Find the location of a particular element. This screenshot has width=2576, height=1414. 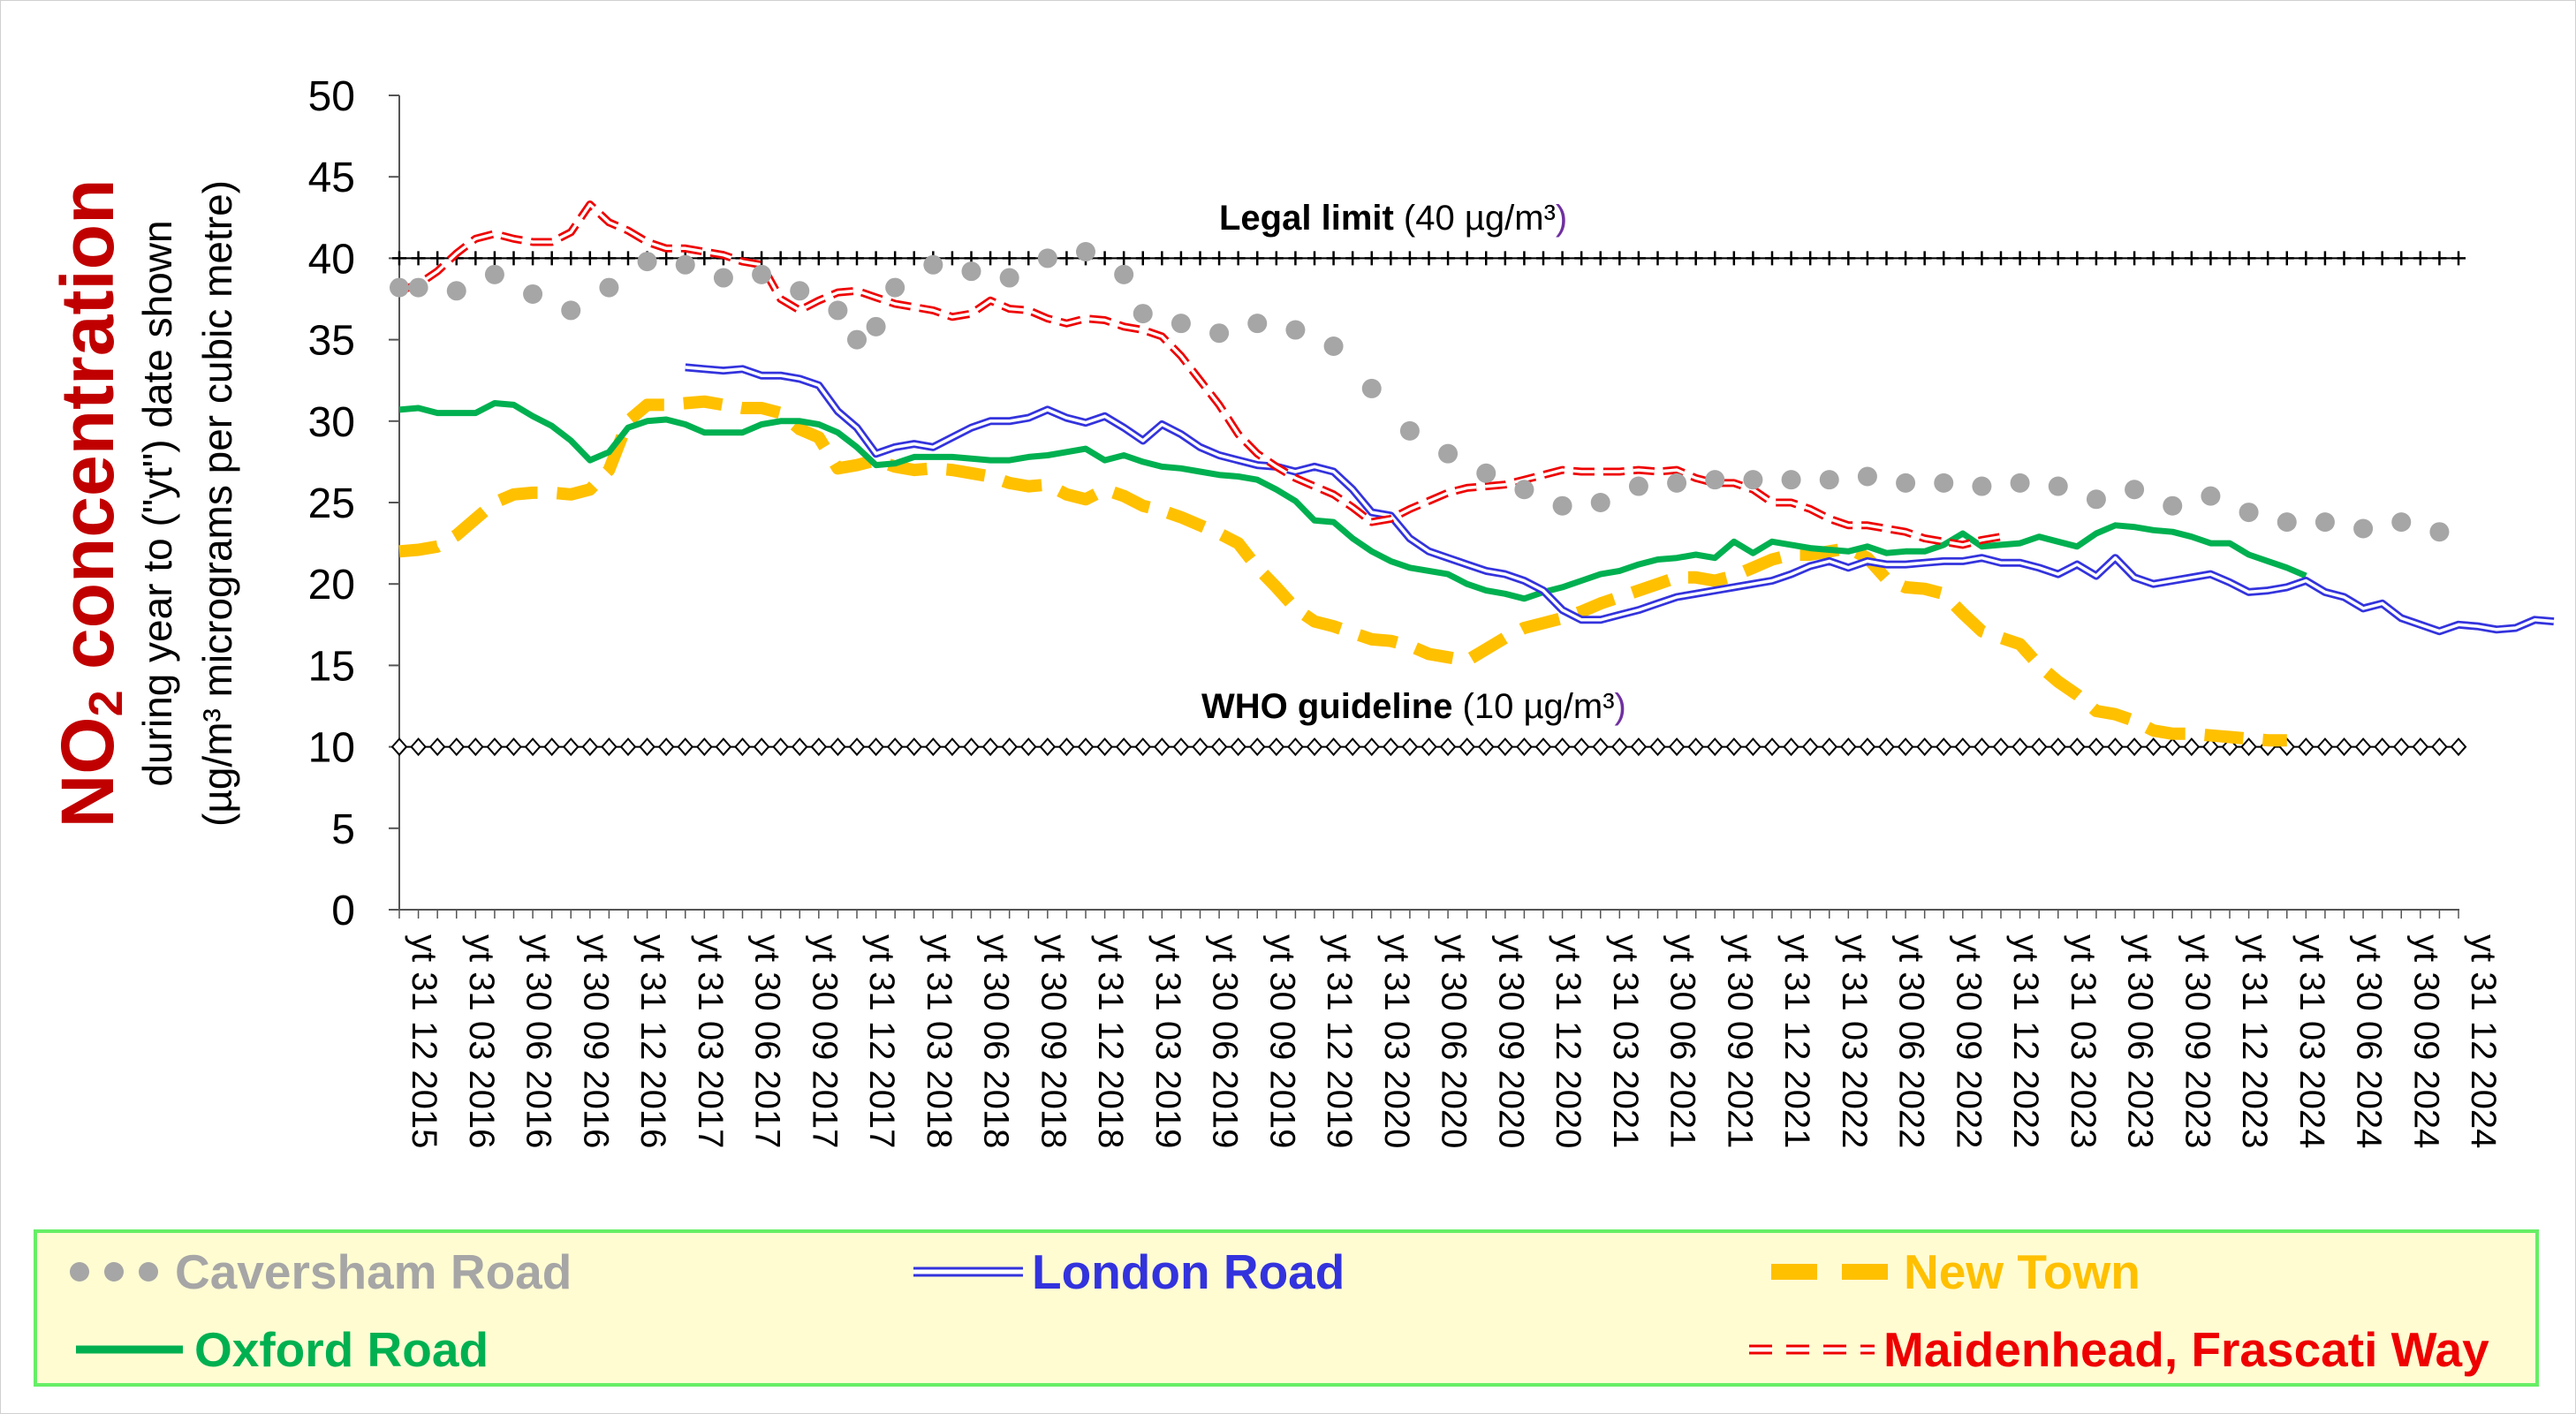

x-tick-label: yt 31 03 2021 is located at coordinates (1626, 1041).